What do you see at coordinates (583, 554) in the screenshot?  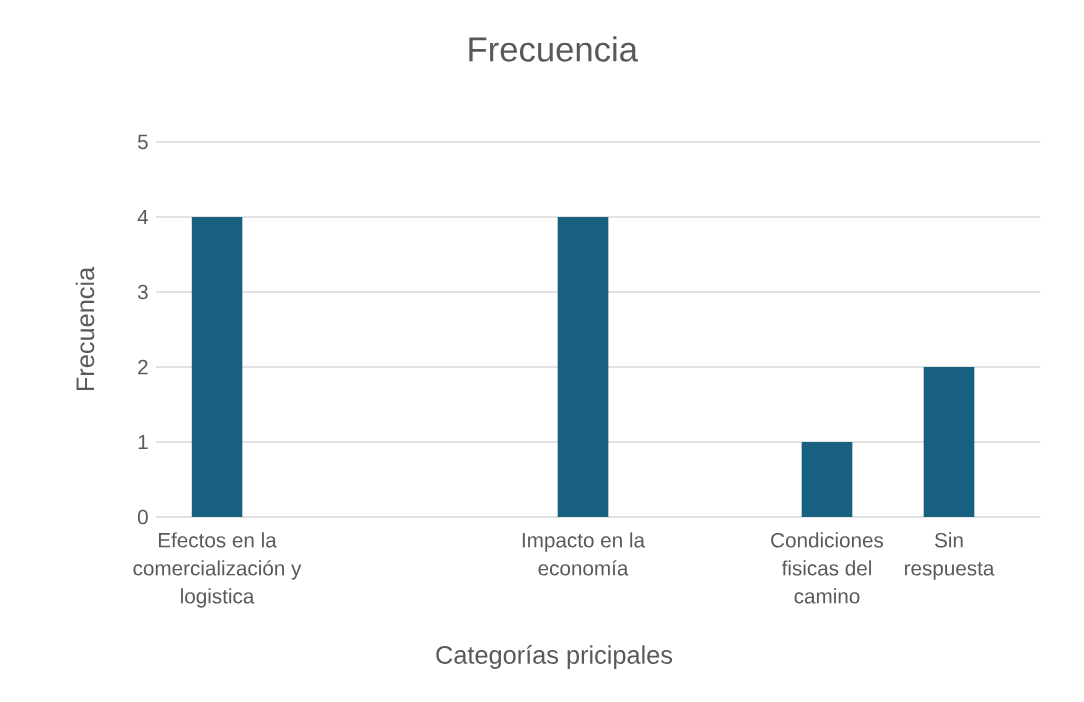 I see `x-tick-label: Impacto en la economía` at bounding box center [583, 554].